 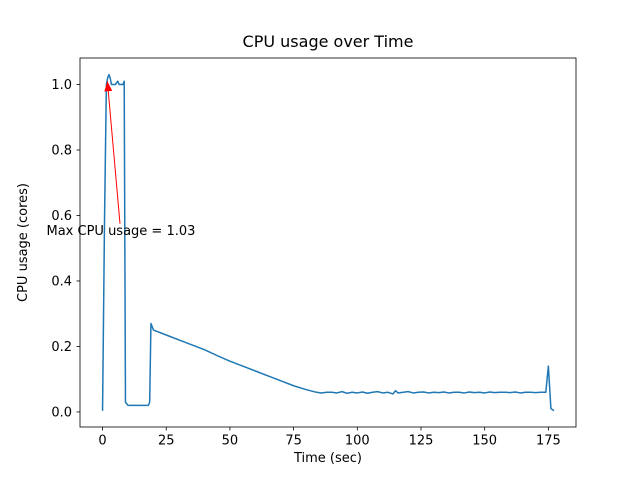 What do you see at coordinates (327, 458) in the screenshot?
I see `x-axis-label: Time (sec)` at bounding box center [327, 458].